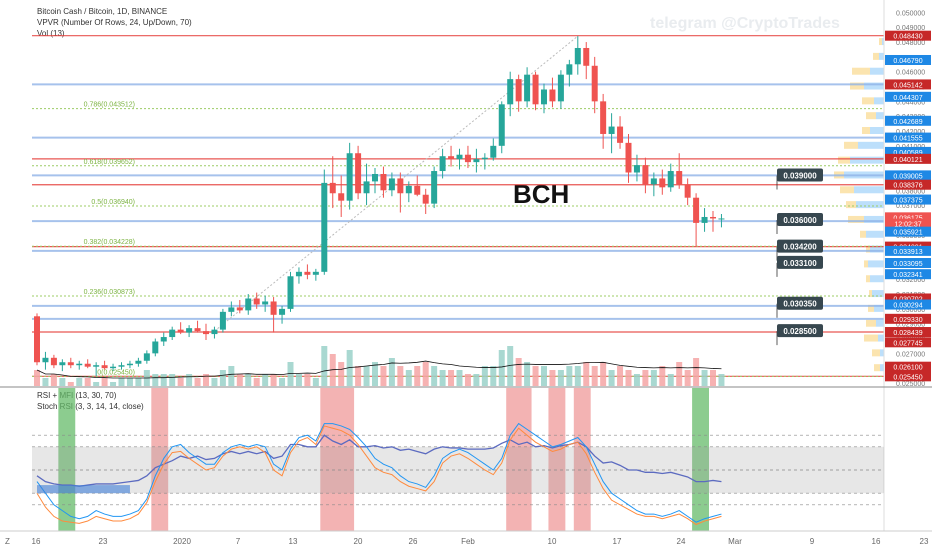 The width and height of the screenshot is (932, 550). I want to click on time-tick: 16, so click(36, 541).